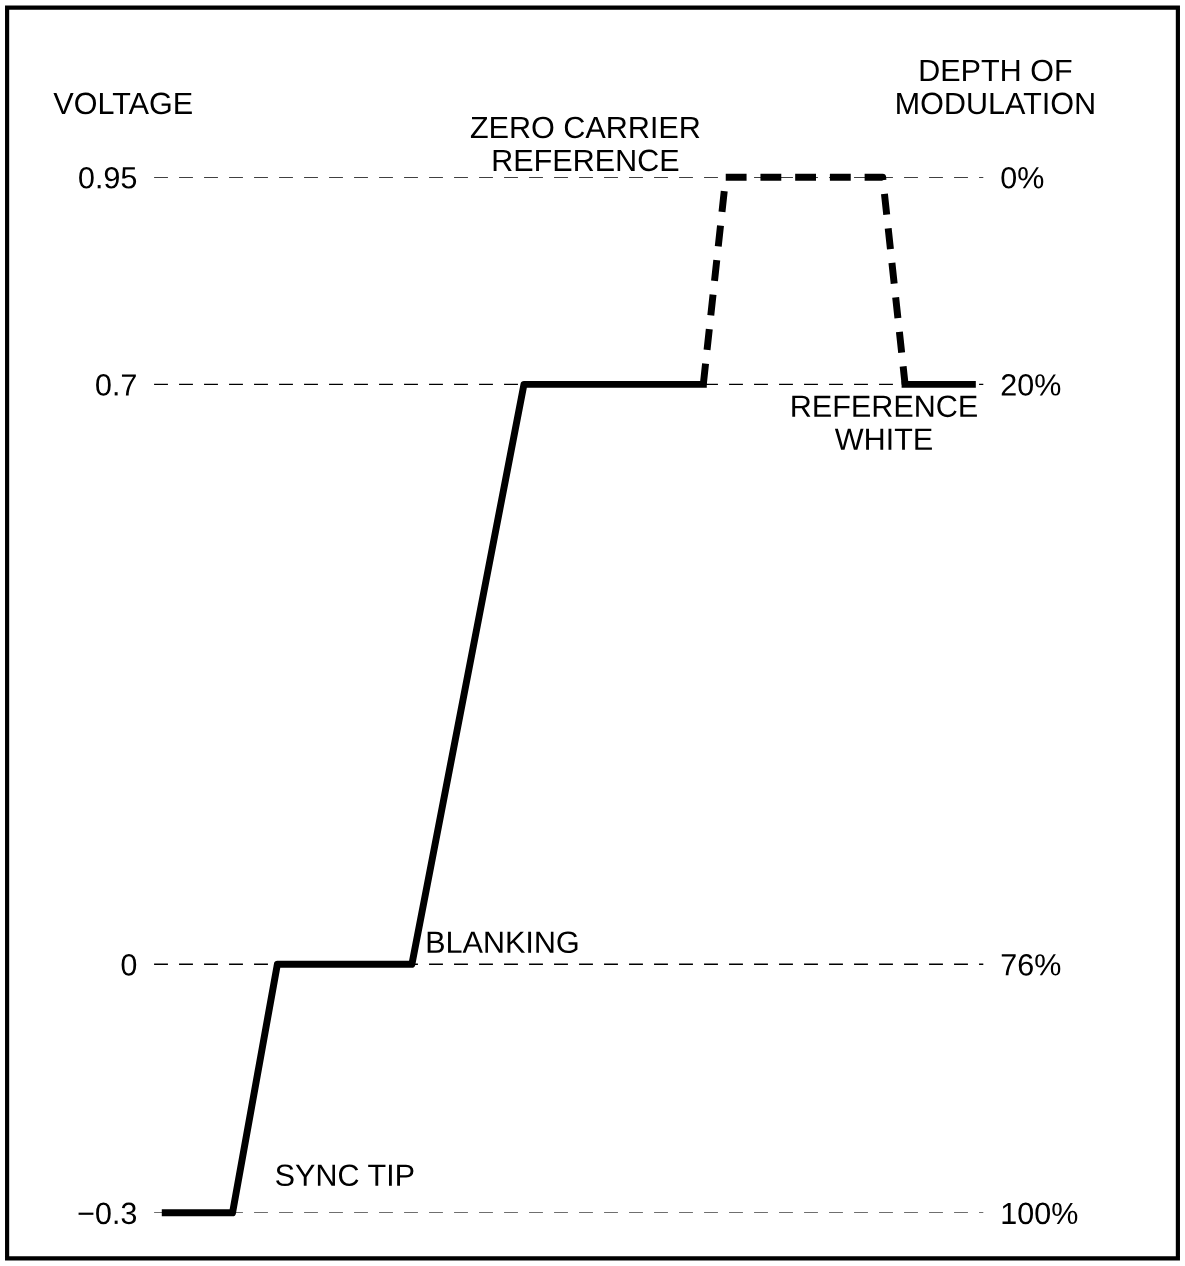  Describe the element at coordinates (129, 965) in the screenshot. I see `y-tick-label: 0` at that location.